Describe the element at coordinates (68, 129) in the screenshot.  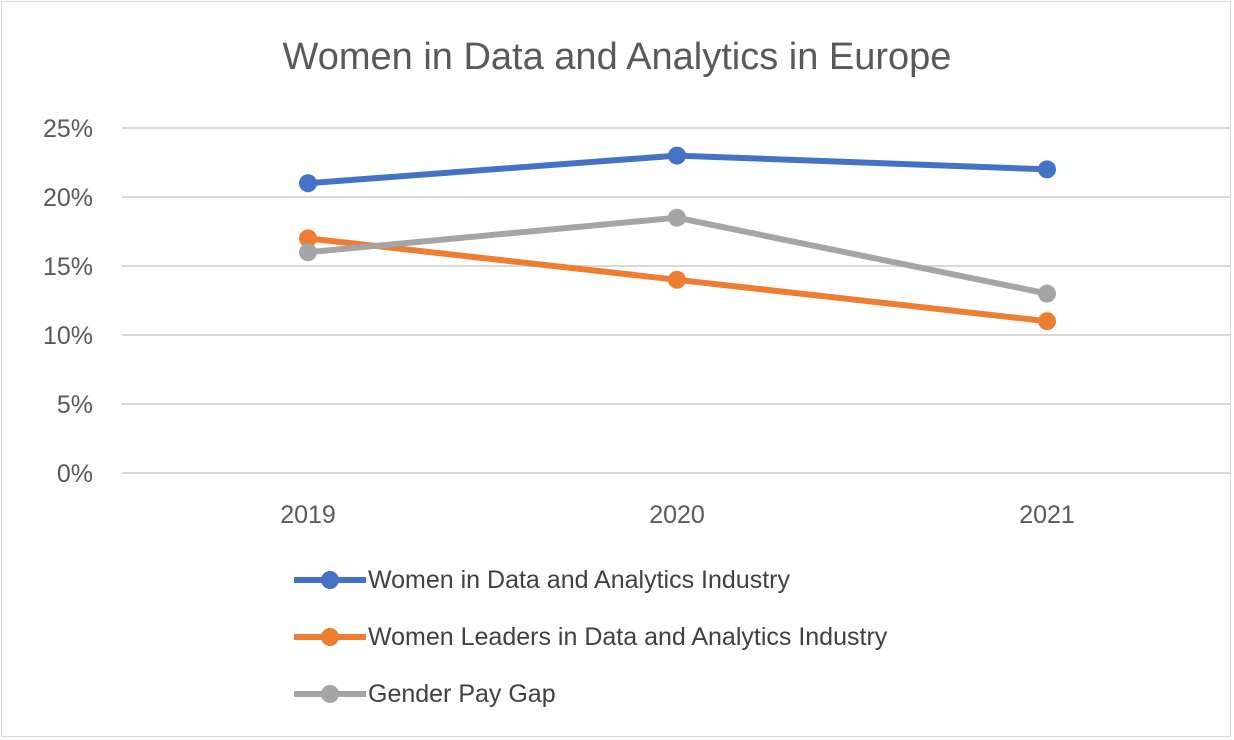
I see `y-tick-label: 25%` at that location.